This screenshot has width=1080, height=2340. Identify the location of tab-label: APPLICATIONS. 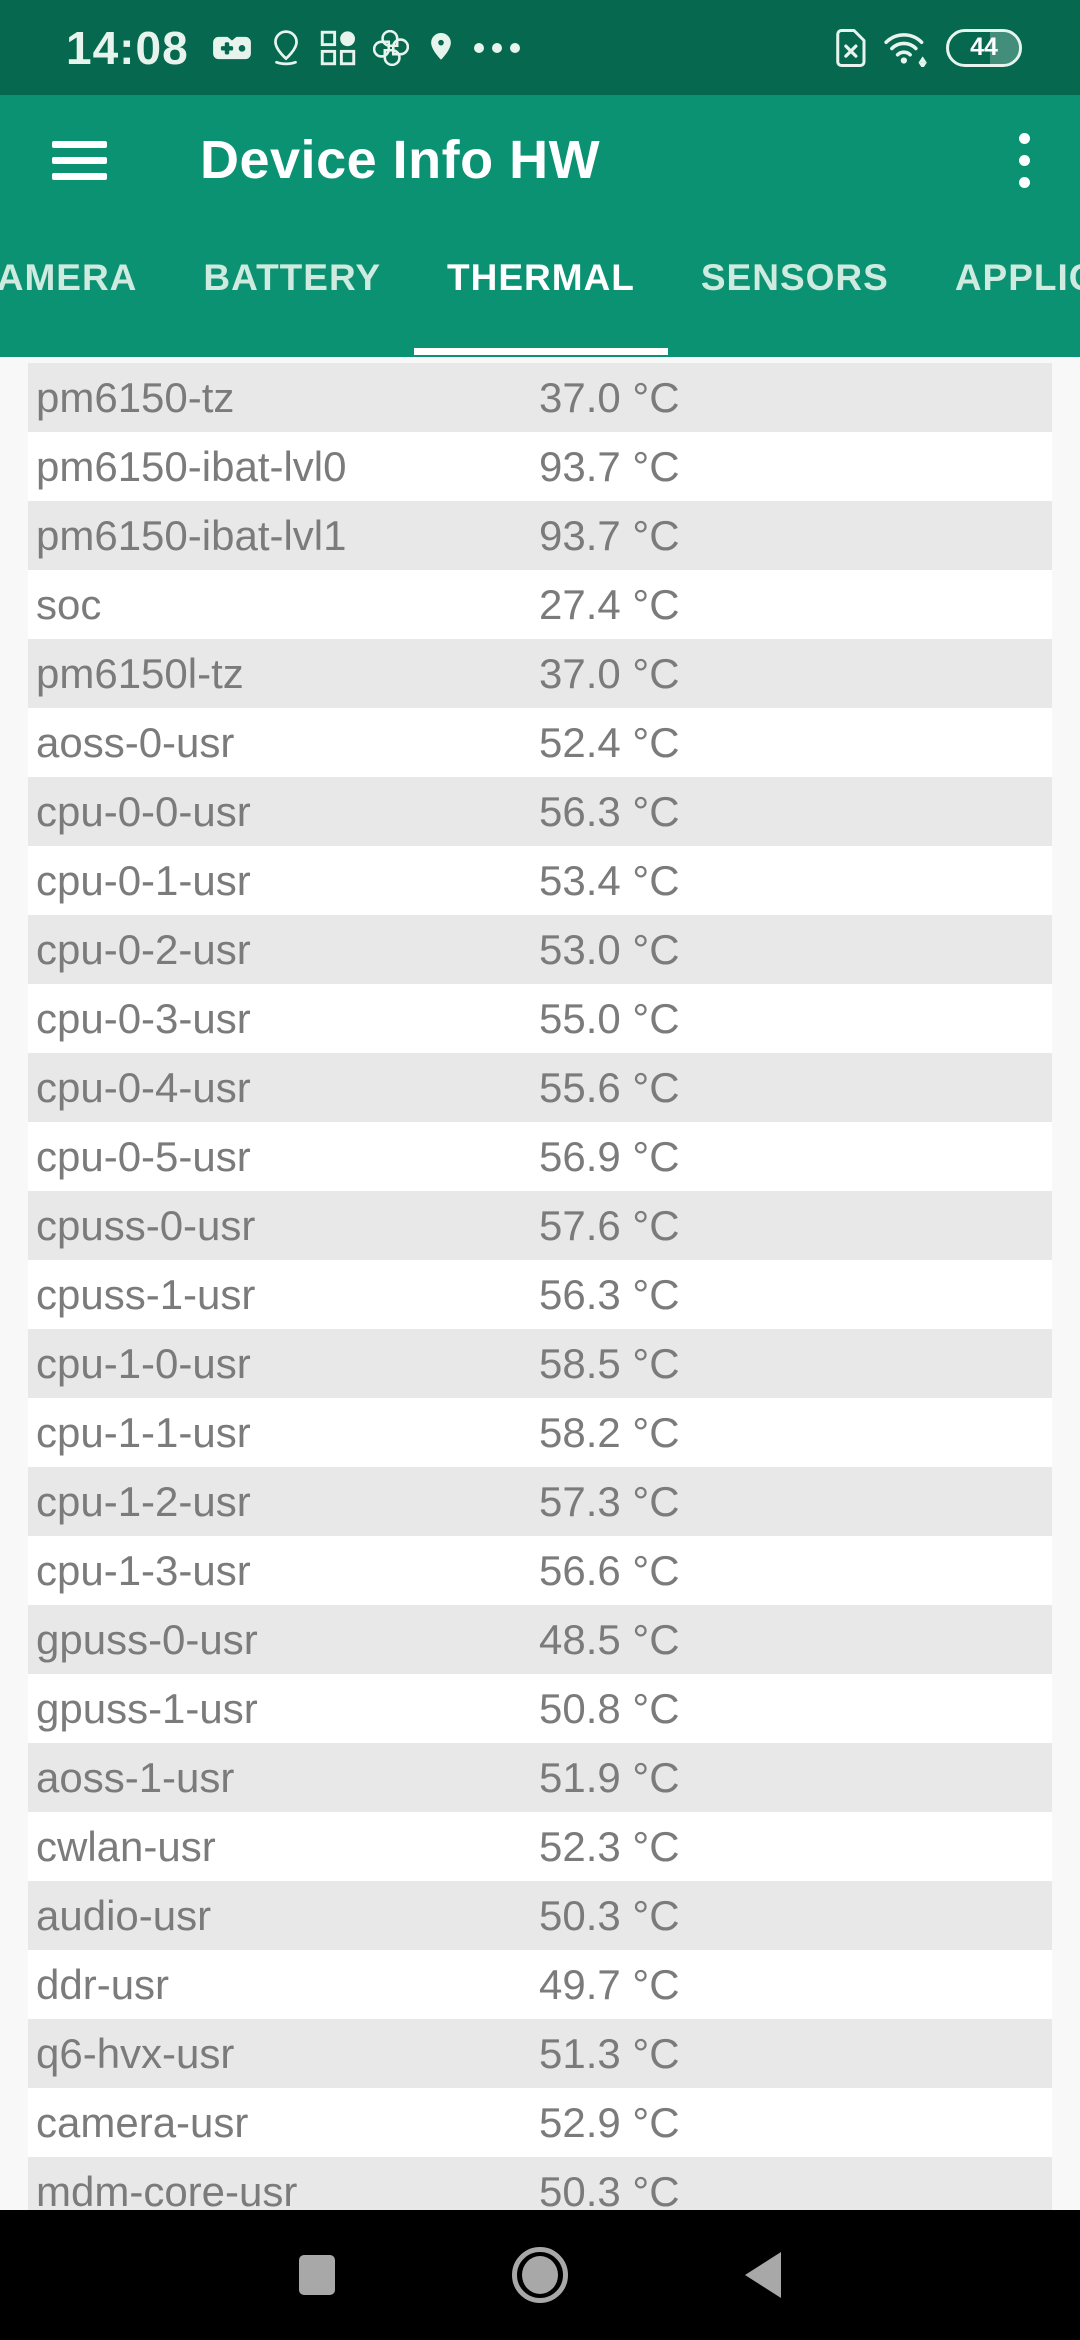
(1017, 277).